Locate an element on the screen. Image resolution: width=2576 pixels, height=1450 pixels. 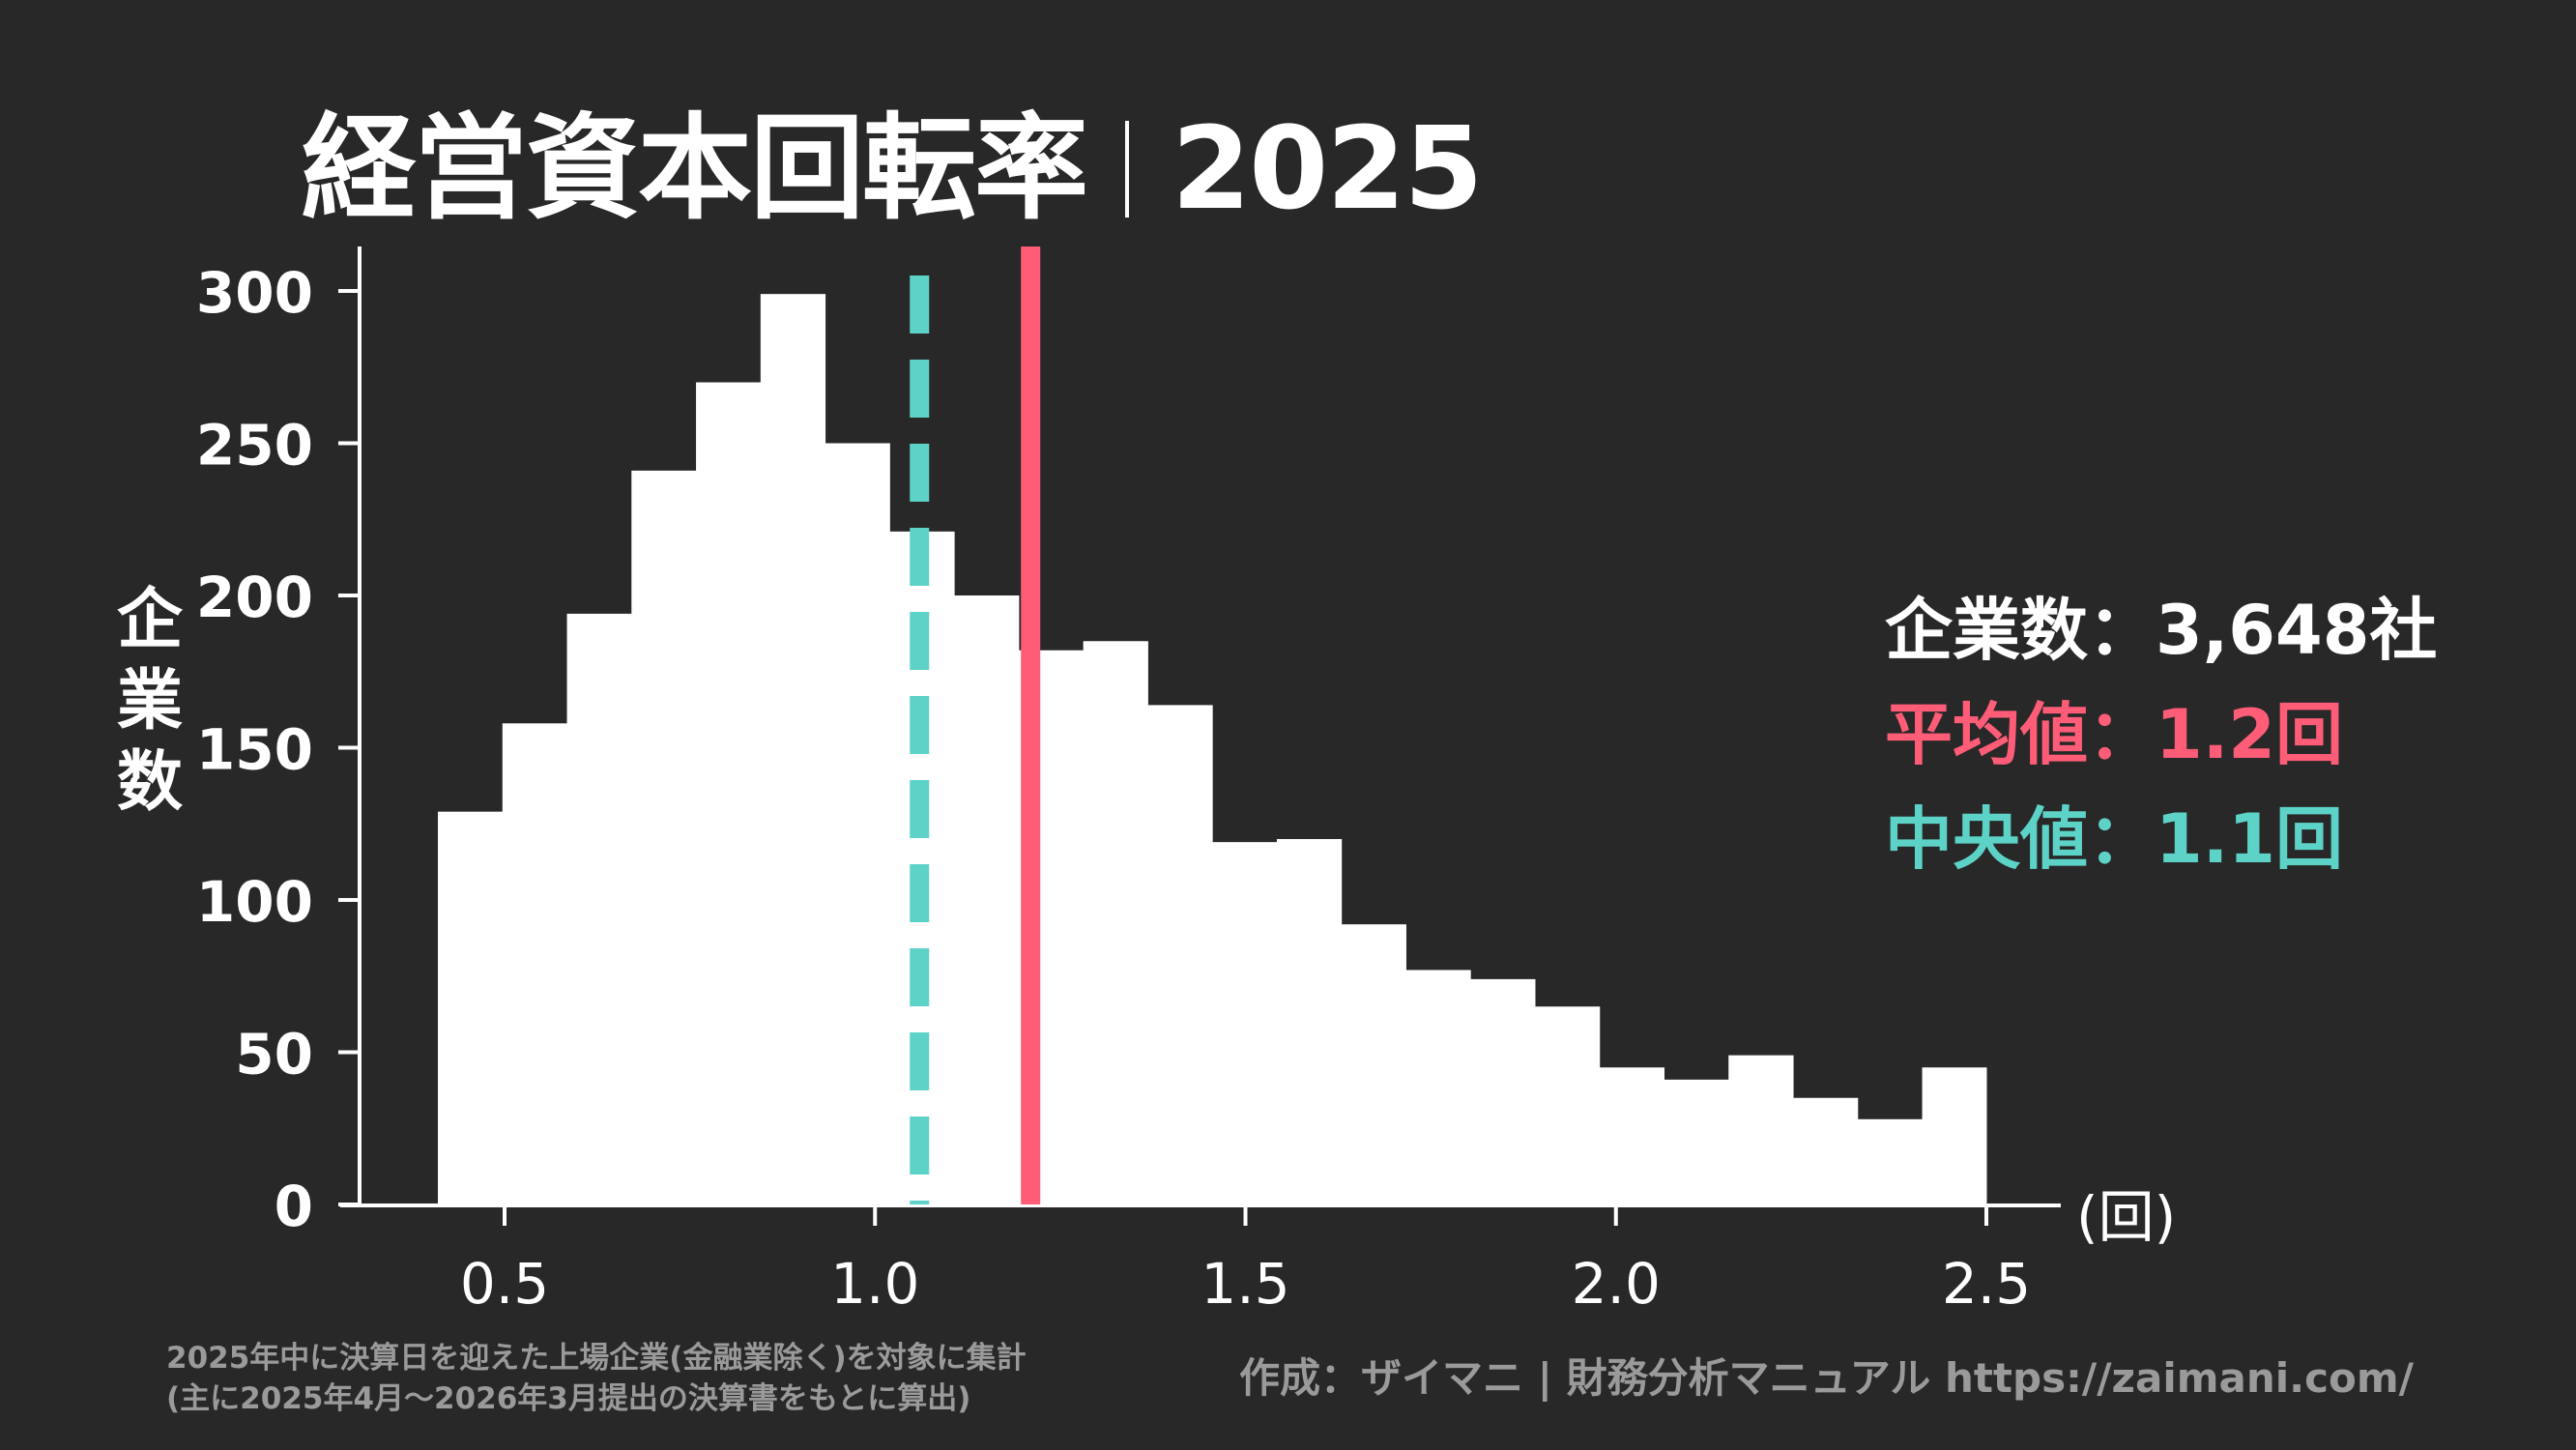
x-tick-label: 0.5 is located at coordinates (505, 1284).